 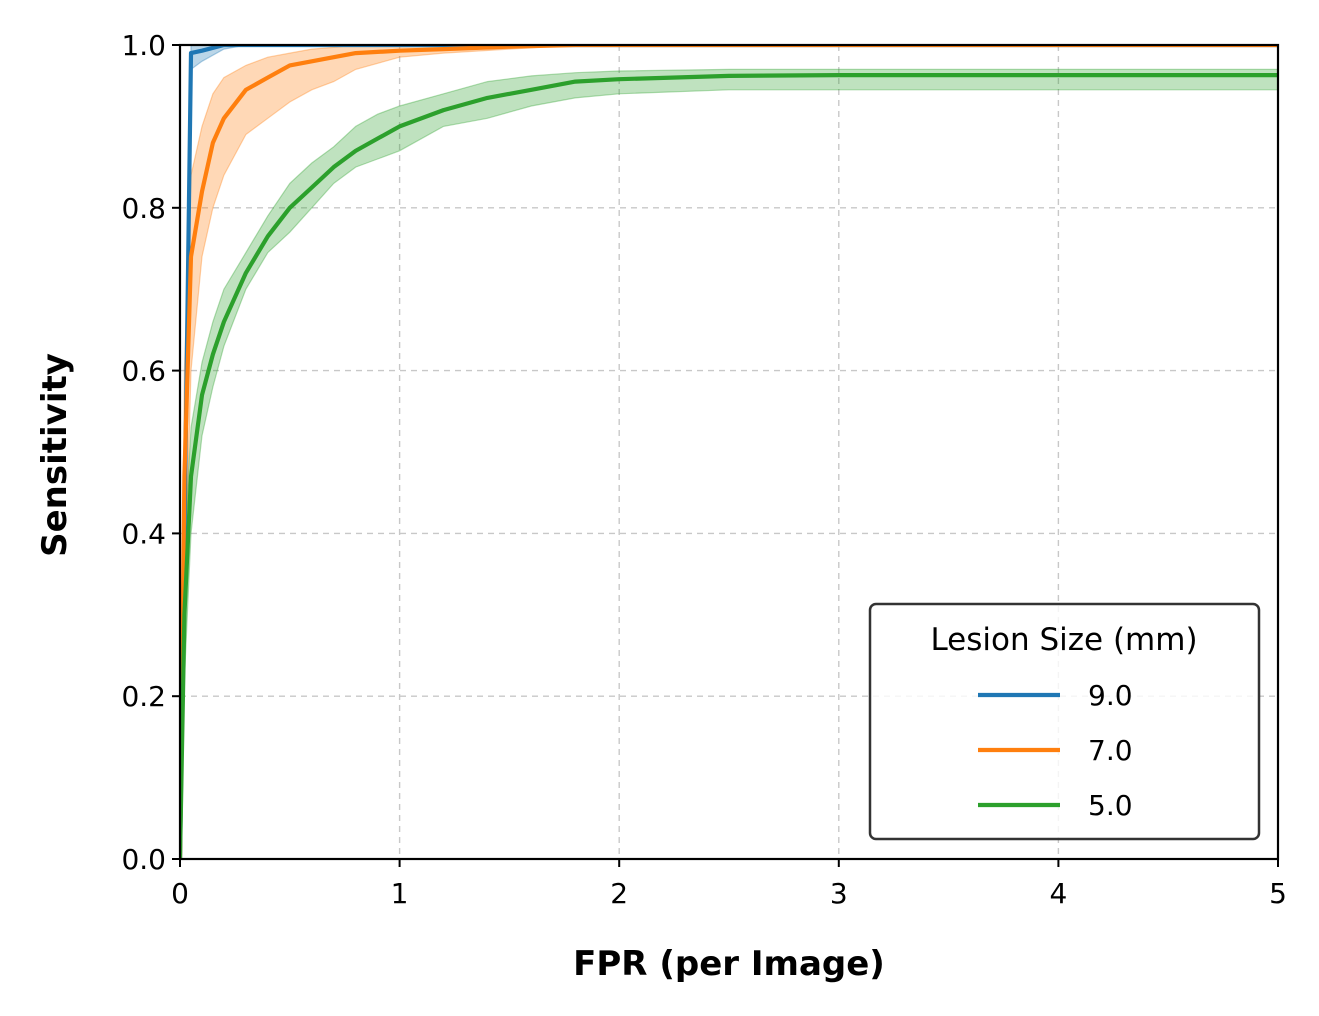 What do you see at coordinates (143, 859) in the screenshot?
I see `y-tick-label: 0.0` at bounding box center [143, 859].